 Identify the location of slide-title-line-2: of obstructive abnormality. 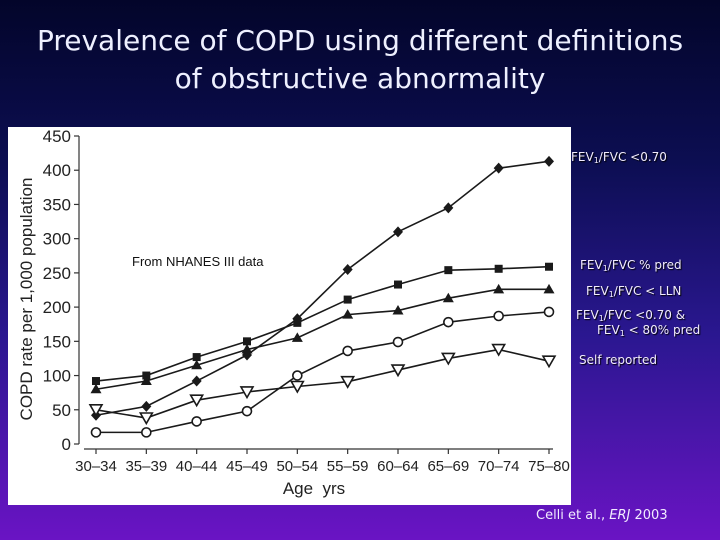
(360, 78).